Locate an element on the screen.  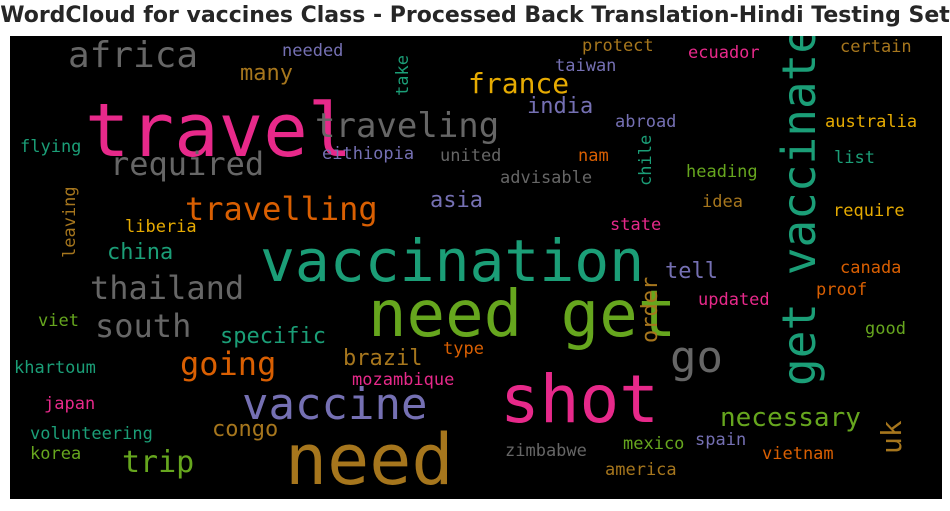
word-chile: chile is located at coordinates (646, 160).